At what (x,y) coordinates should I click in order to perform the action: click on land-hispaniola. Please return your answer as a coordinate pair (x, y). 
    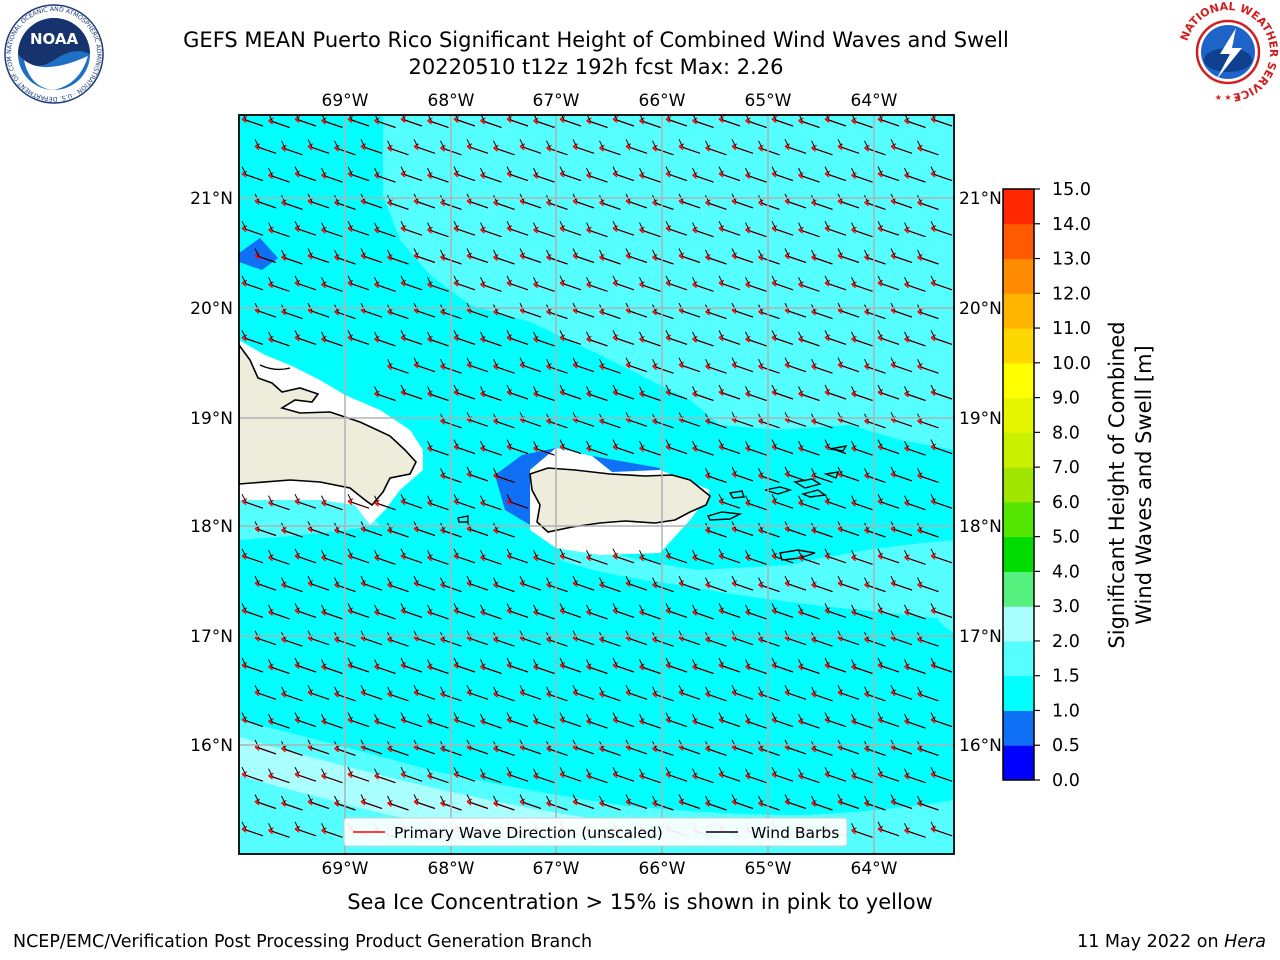
    Looking at the image, I should click on (328, 425).